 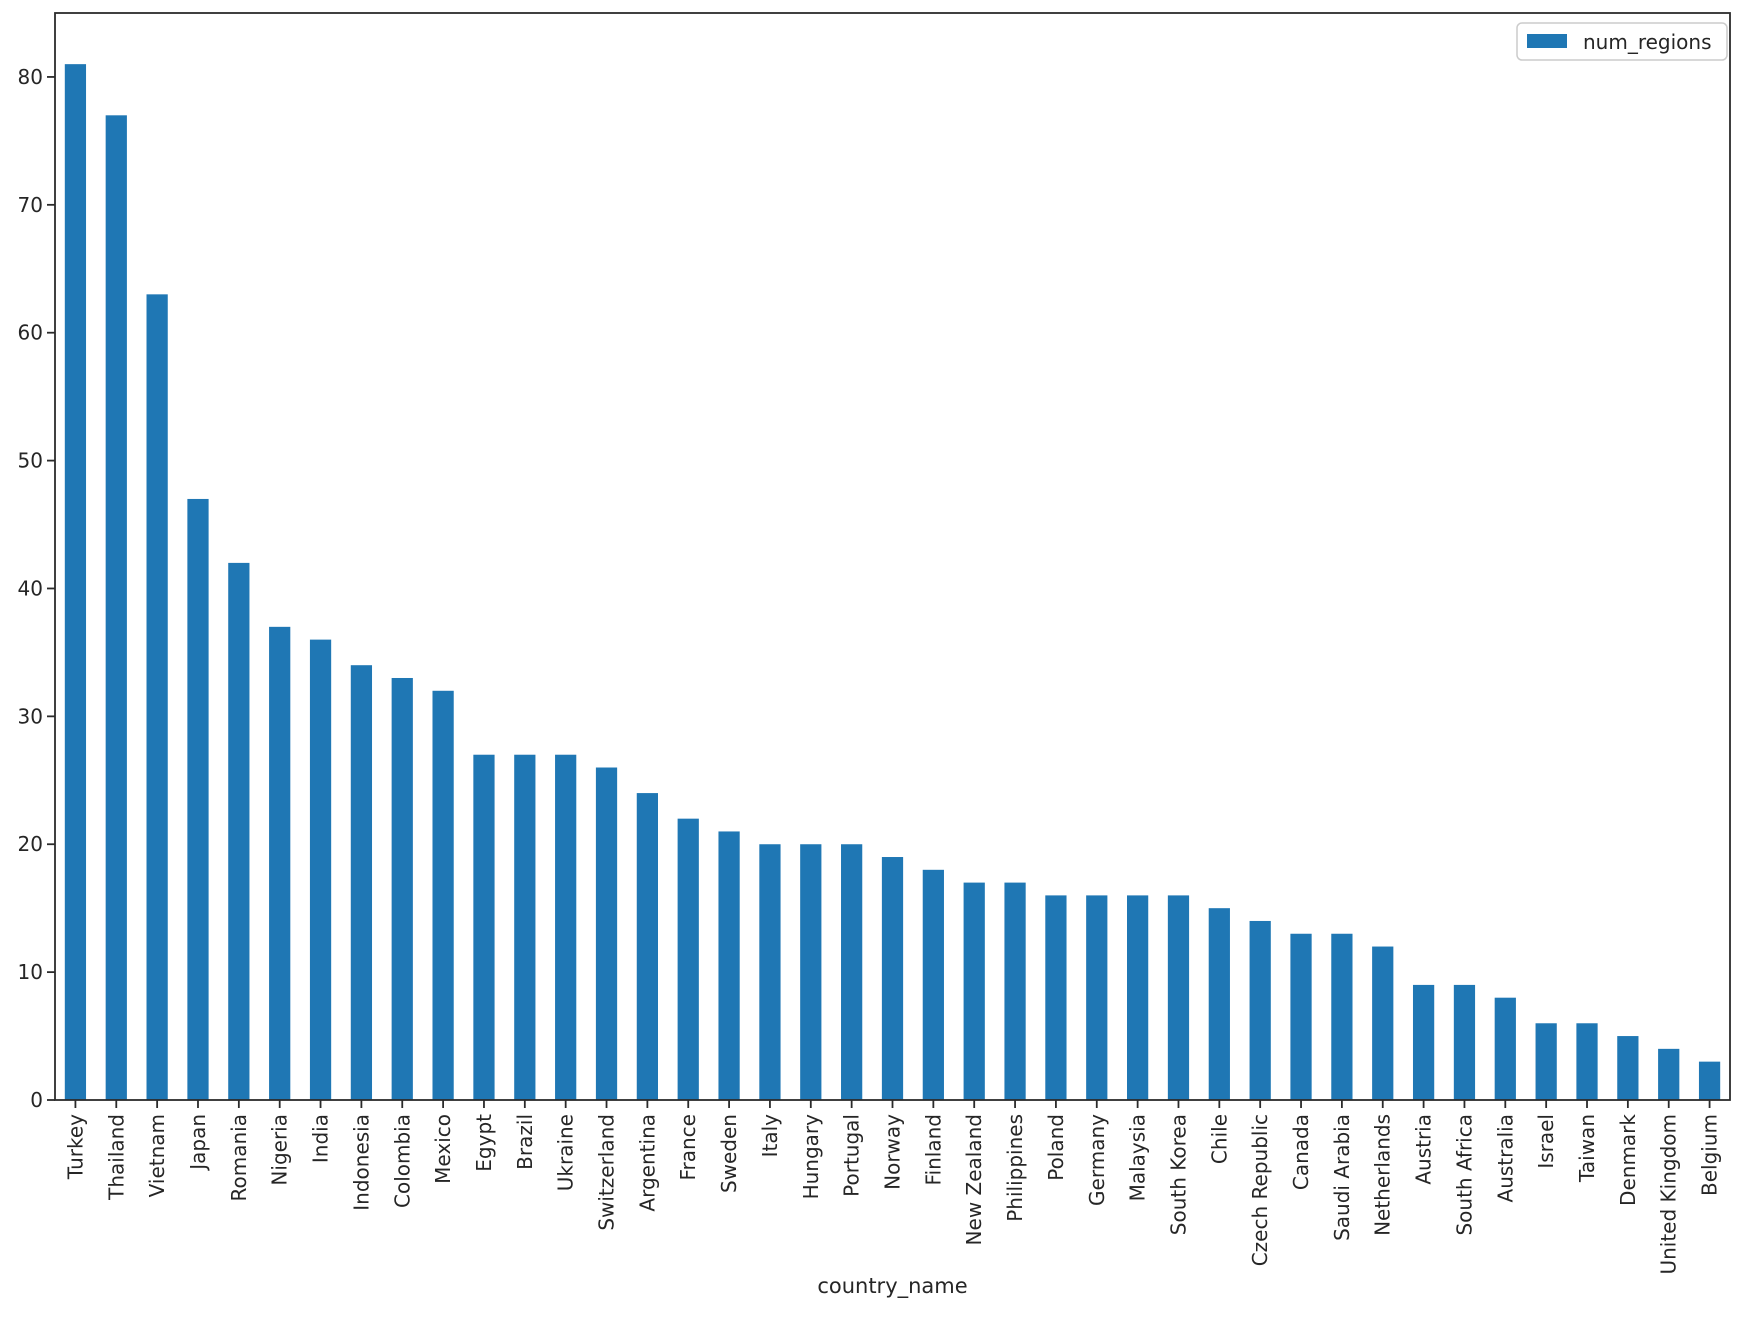 I want to click on bar-czech-republic, so click(x=1260, y=1010).